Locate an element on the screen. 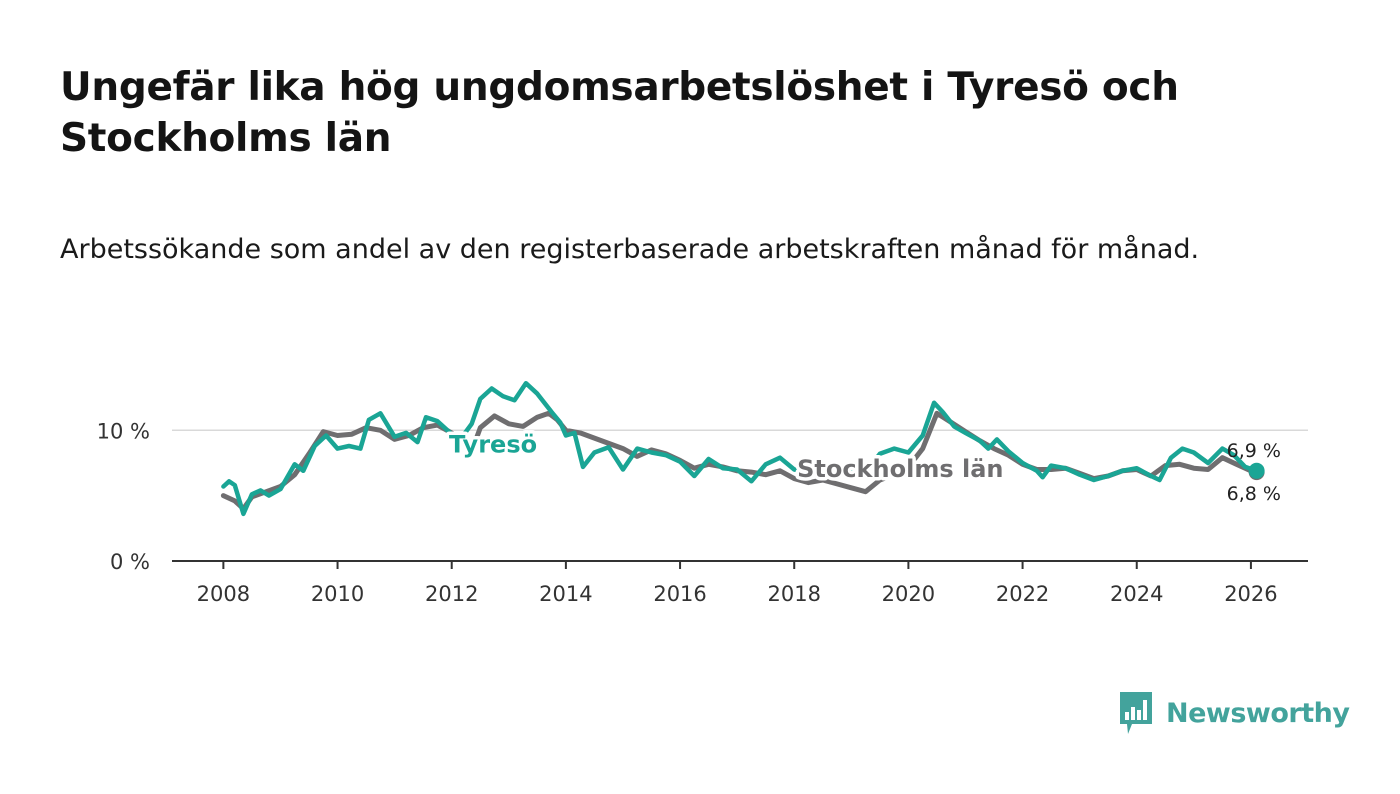 Image resolution: width=1400 pixels, height=794 pixels. newsworthy-logo: Newsworthy is located at coordinates (1234, 713).